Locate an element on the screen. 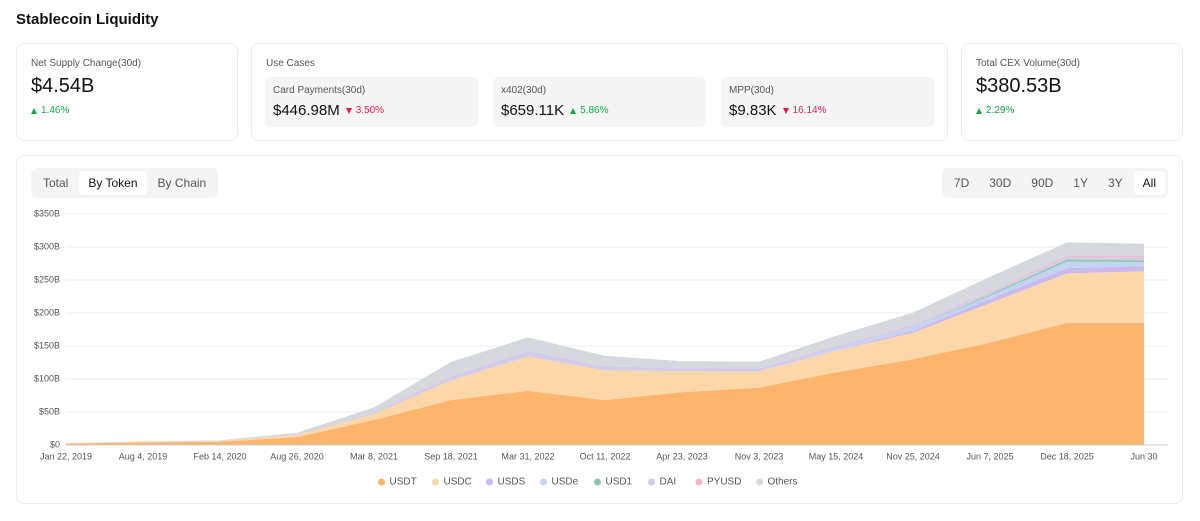  x-tick-label: Jan 22, 2019 is located at coordinates (66, 456).